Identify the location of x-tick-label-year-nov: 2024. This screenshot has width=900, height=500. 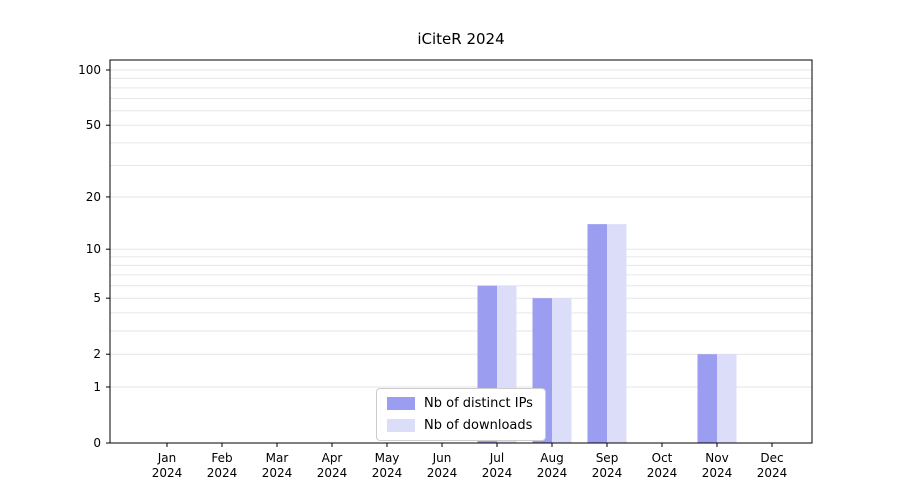
(717, 473).